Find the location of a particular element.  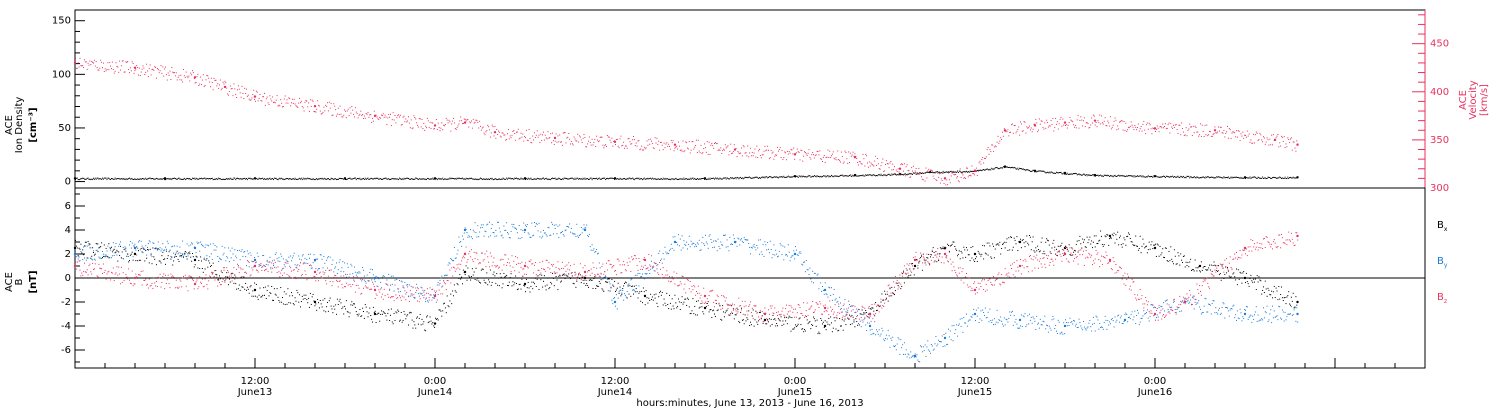

velocity-point is located at coordinates (1095, 120).